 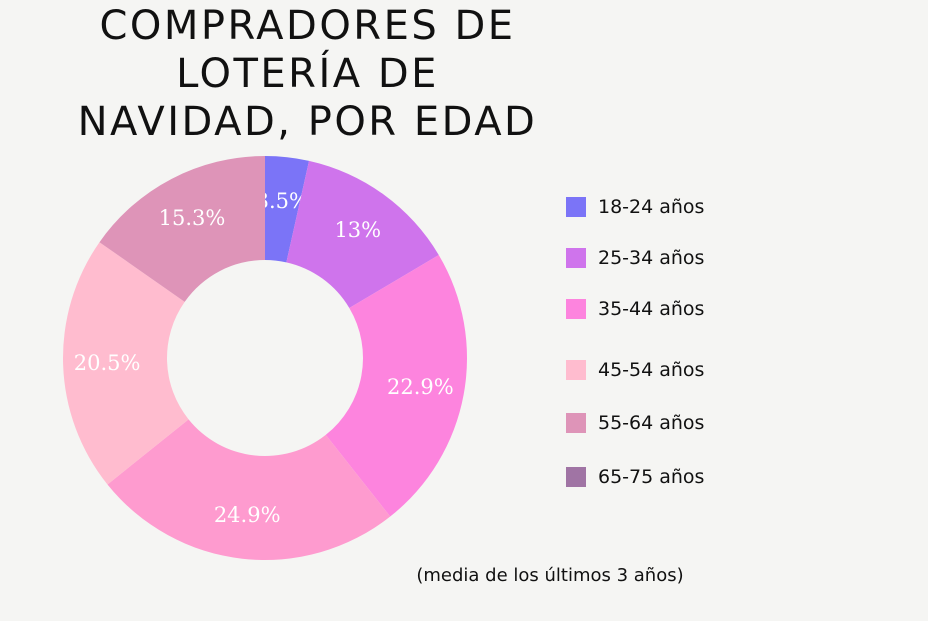 I want to click on title-line: COMPRADORES DE, so click(x=307, y=26).